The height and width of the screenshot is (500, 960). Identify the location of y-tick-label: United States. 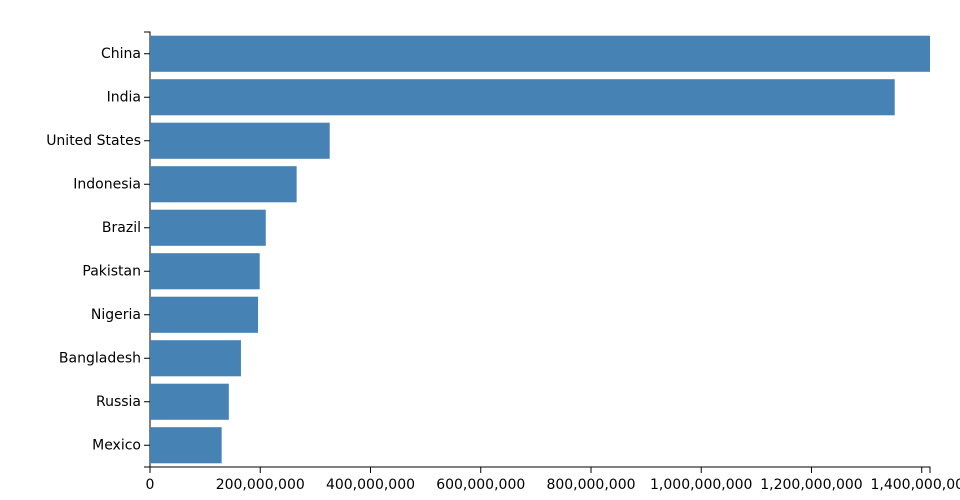
(93, 141).